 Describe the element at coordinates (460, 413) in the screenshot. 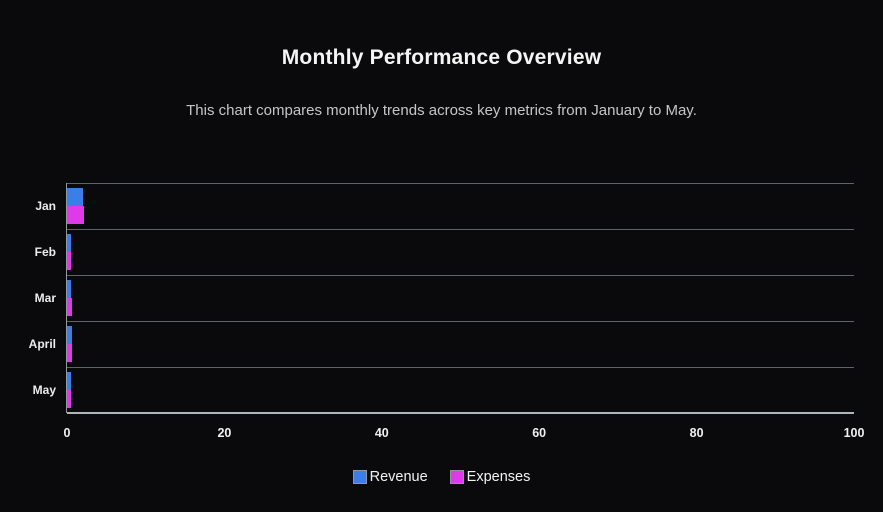

I see `x-axis-line` at that location.